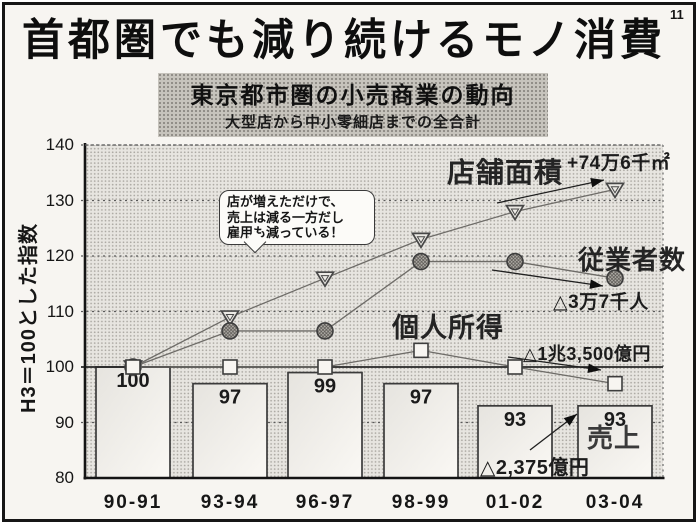  I want to click on y-tick-label: 100, so click(59, 366).